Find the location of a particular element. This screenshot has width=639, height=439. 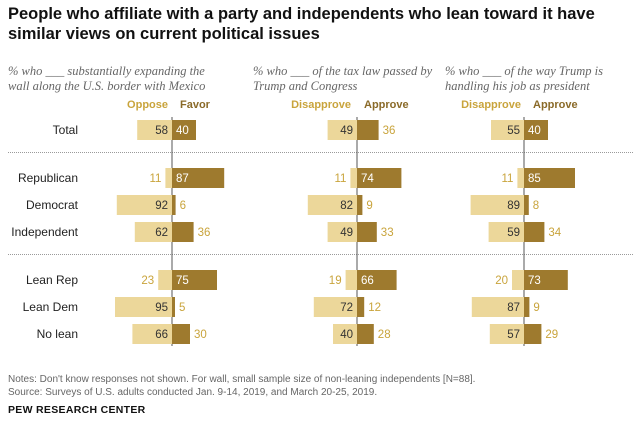

label-taxlaw-positive-lean-dem: 12 is located at coordinates (374, 308).